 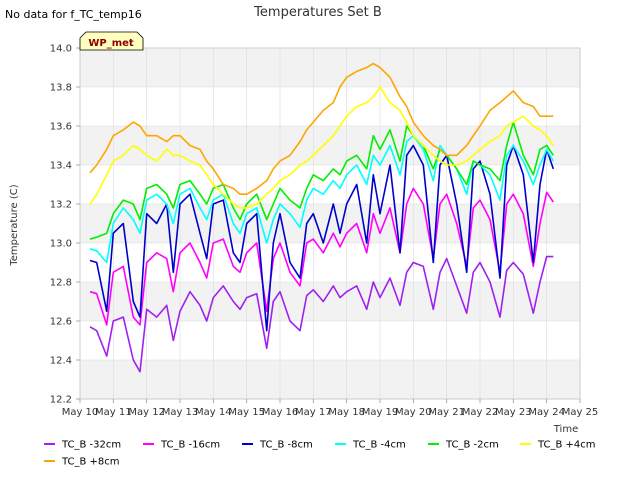 What do you see at coordinates (61, 244) in the screenshot?
I see `y-tick-label: 13.0` at bounding box center [61, 244].